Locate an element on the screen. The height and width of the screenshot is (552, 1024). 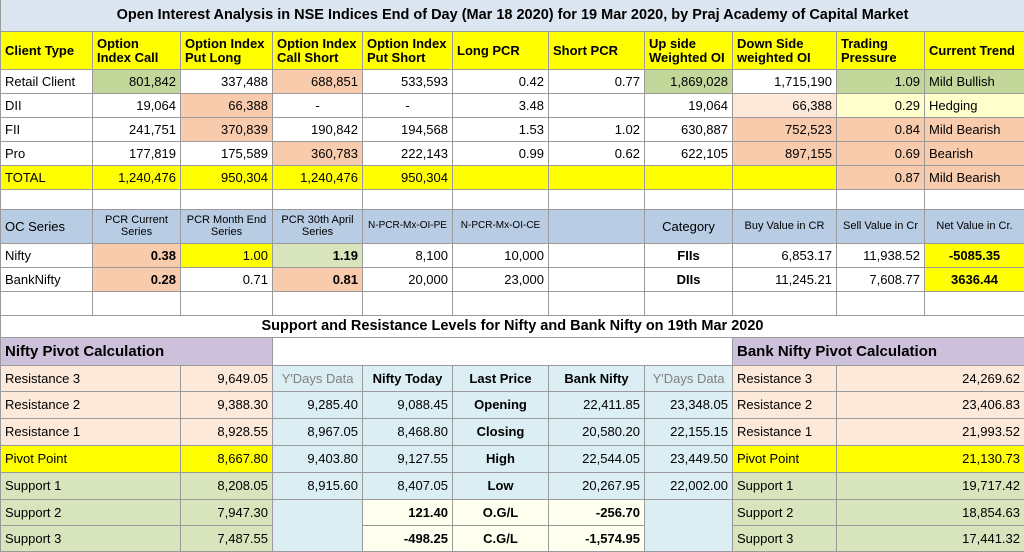
oi-cell: Mild Bullish is located at coordinates (974, 82).